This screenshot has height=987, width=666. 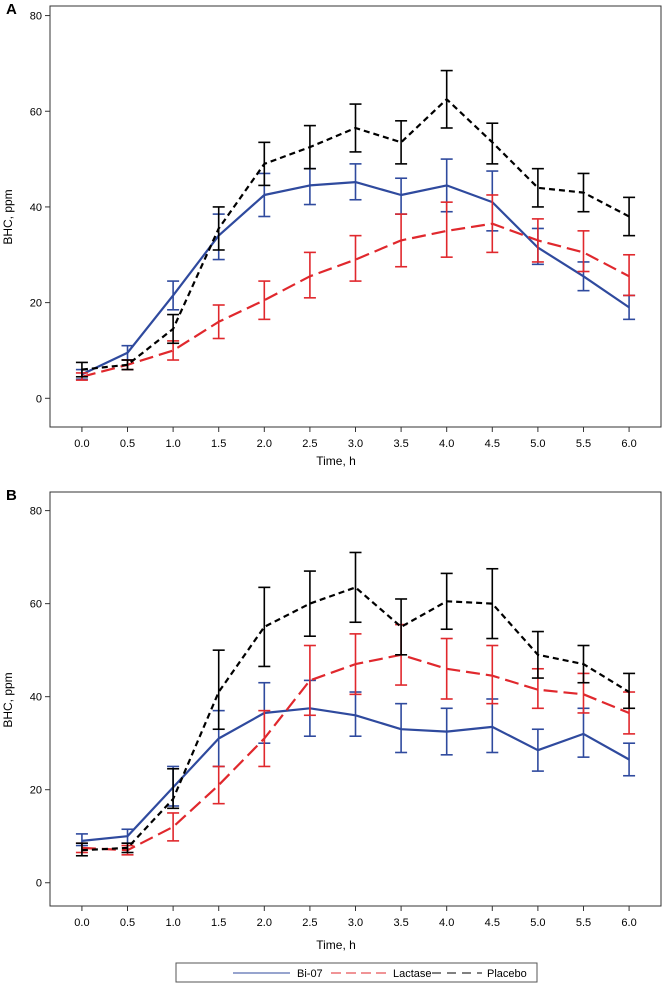 I want to click on legend-item-lactase: Lactase, so click(x=381, y=974).